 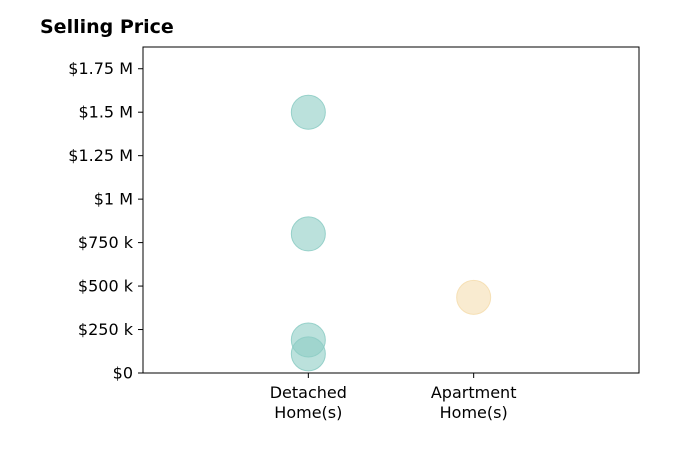 I want to click on y-tick-label: $1.75 M, so click(x=100, y=68).